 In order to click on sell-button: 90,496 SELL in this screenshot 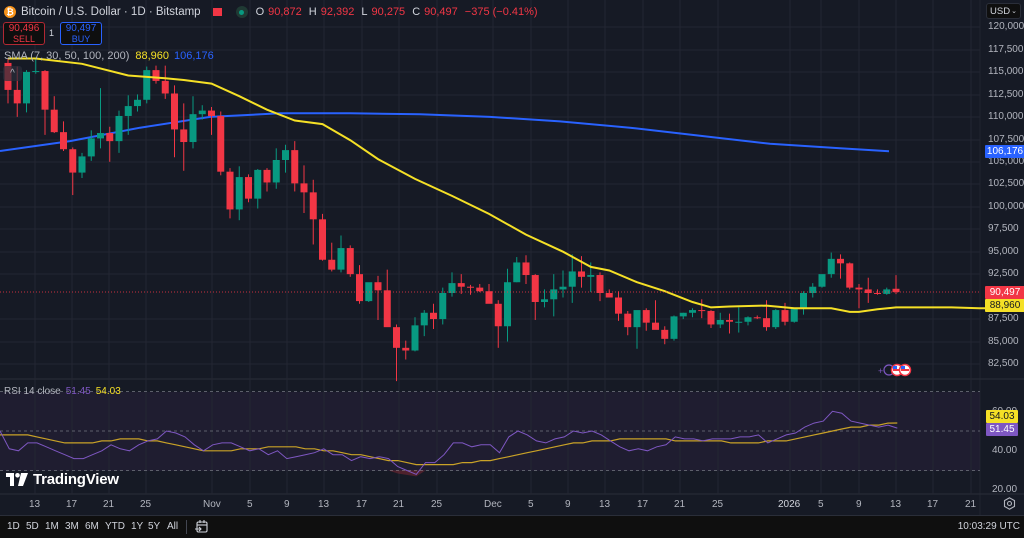, I will do `click(24, 33)`.